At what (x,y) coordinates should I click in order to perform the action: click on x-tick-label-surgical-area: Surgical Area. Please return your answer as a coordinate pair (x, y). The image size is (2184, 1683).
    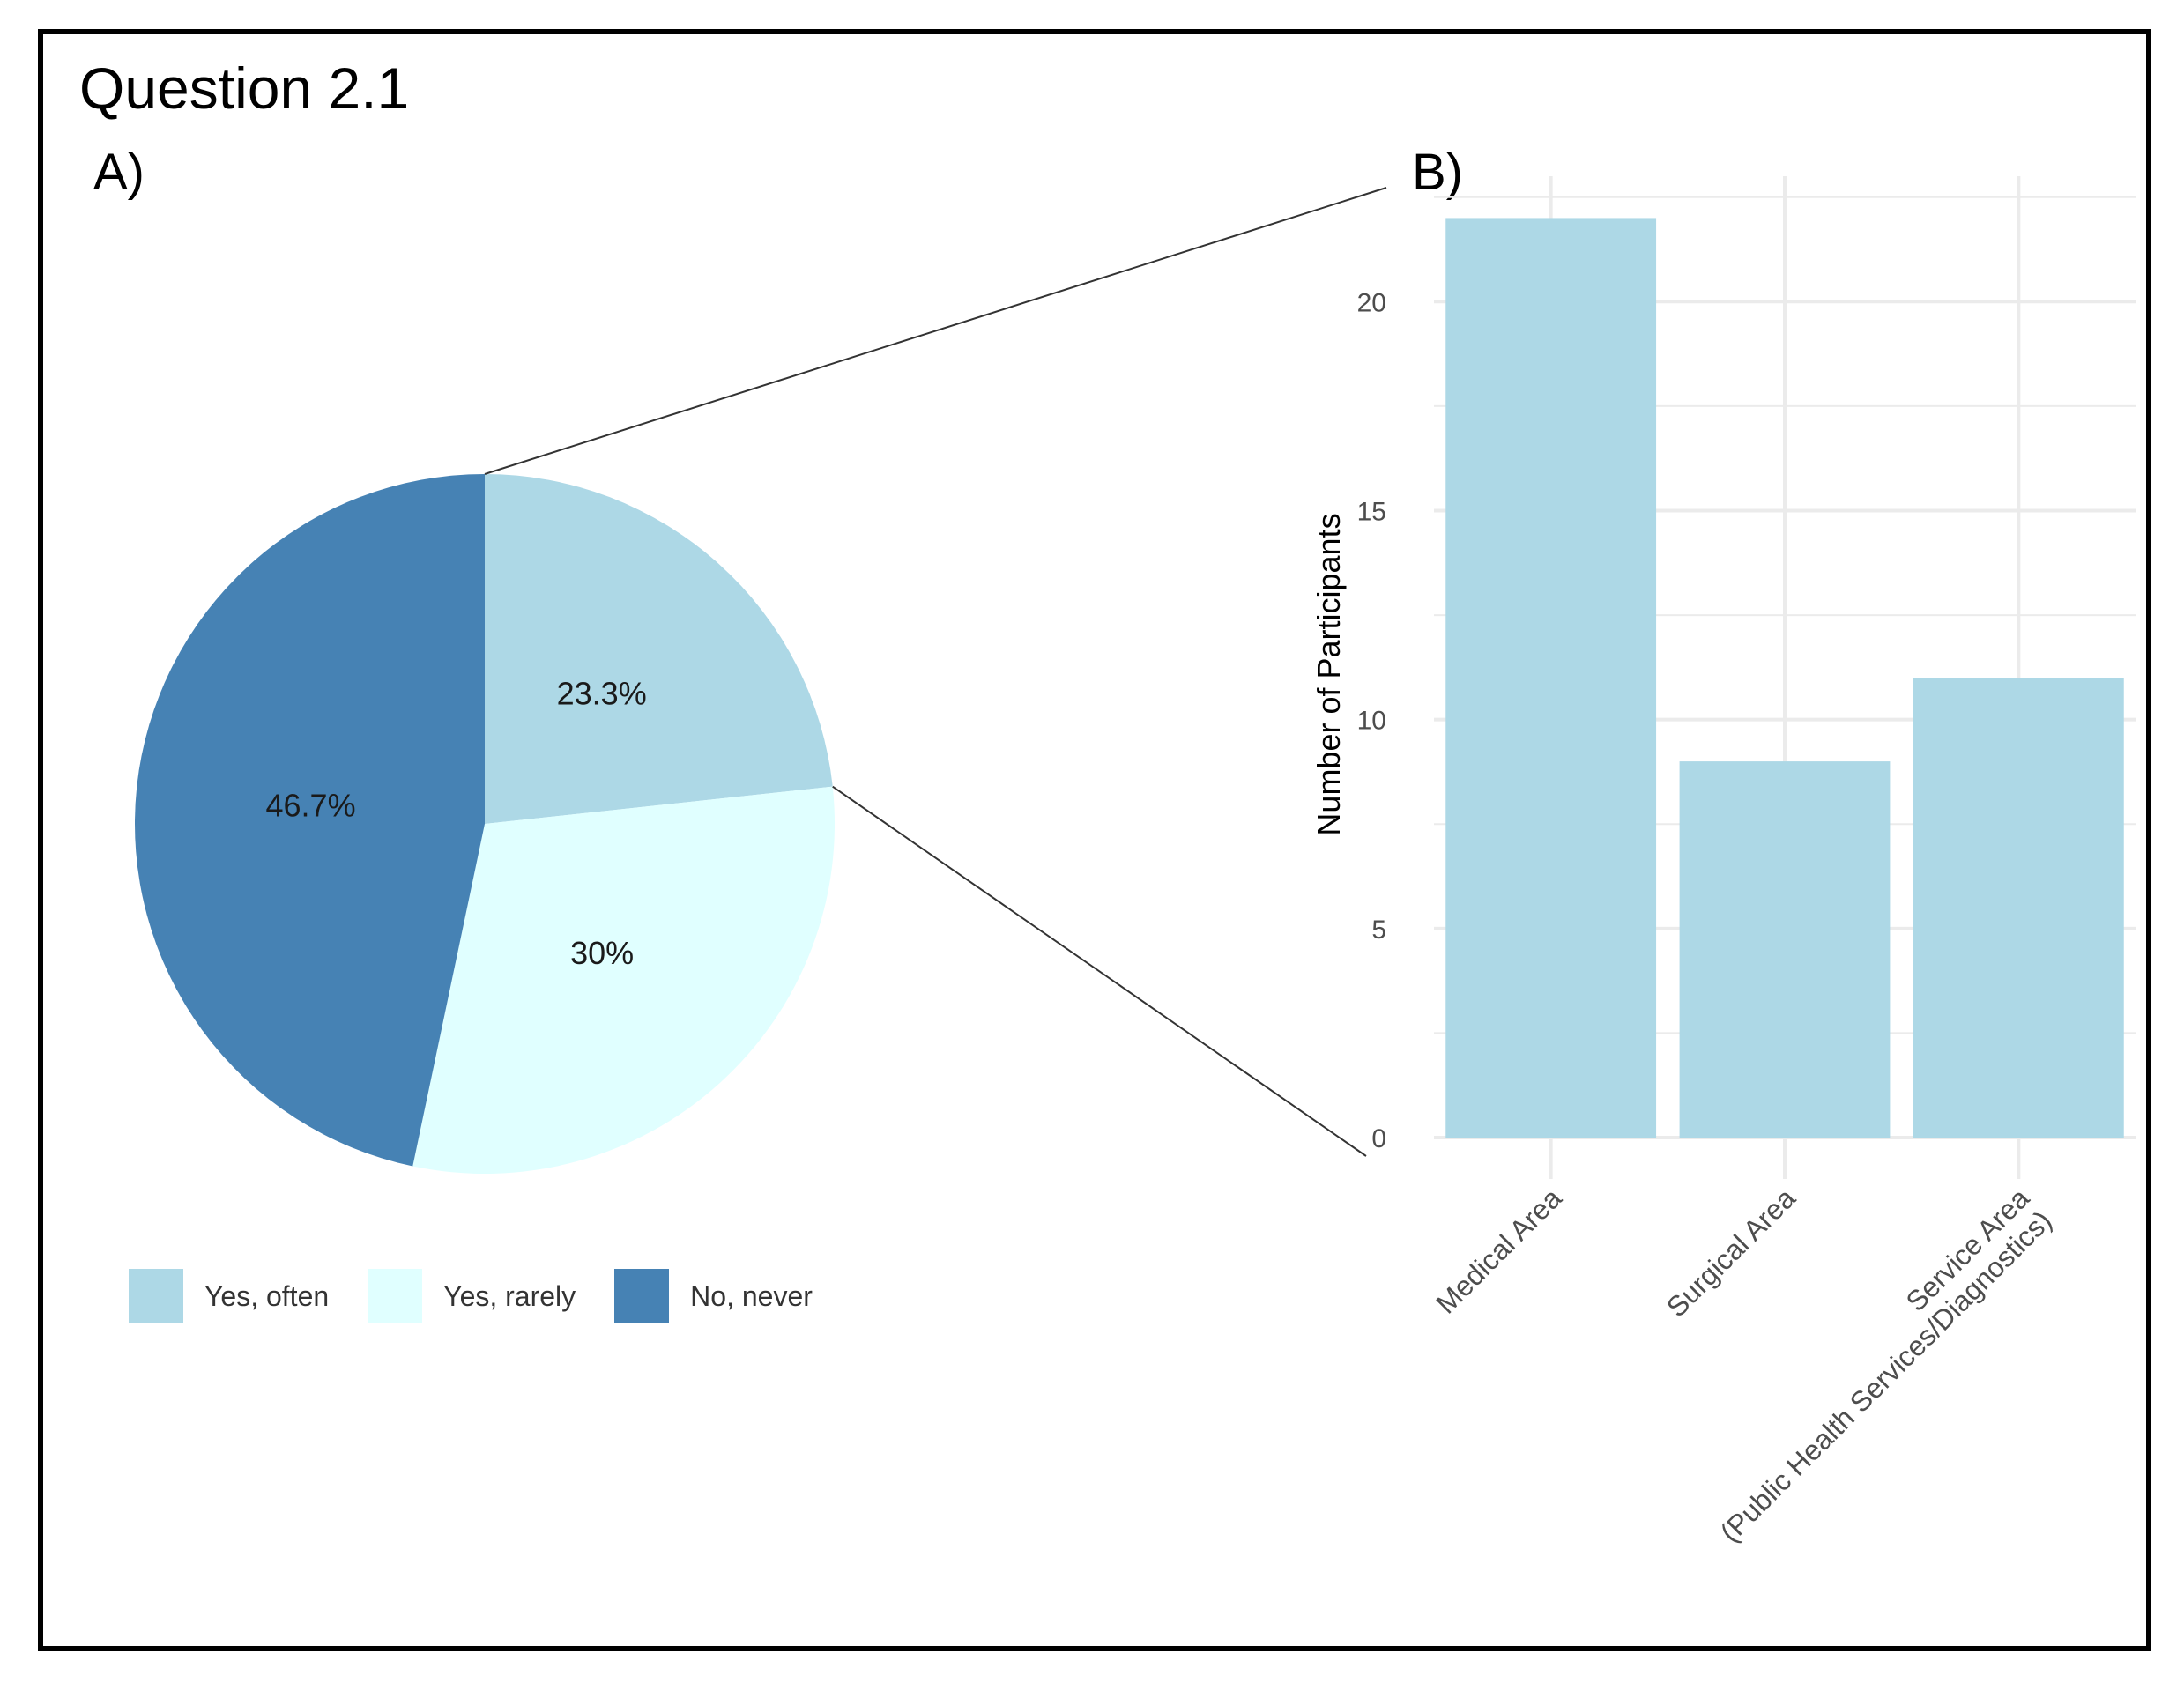
    Looking at the image, I should click on (1730, 1253).